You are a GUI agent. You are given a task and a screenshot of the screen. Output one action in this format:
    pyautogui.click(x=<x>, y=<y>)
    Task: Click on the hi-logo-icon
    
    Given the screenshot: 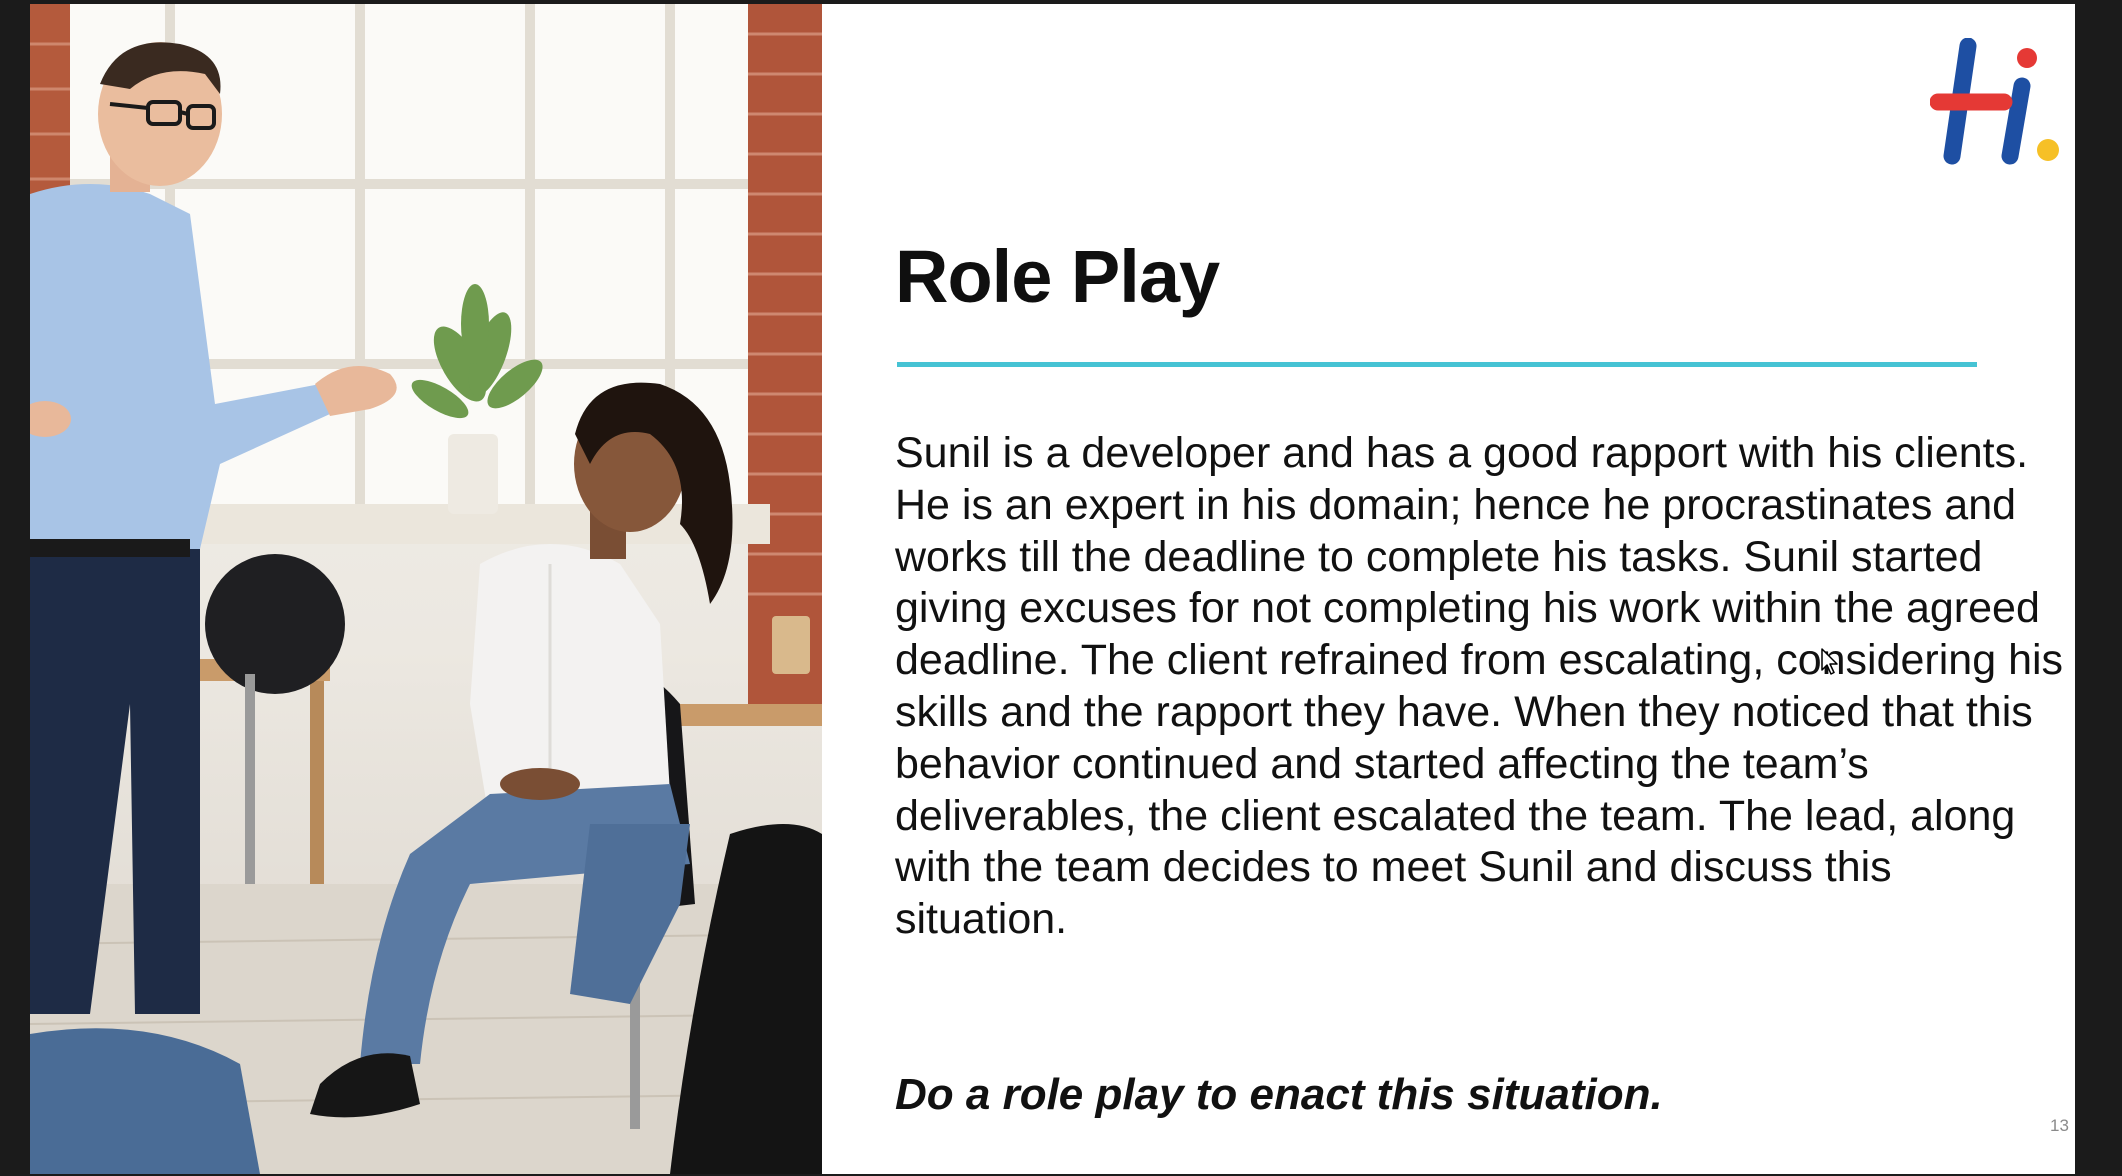 What is the action you would take?
    pyautogui.click(x=1994, y=102)
    